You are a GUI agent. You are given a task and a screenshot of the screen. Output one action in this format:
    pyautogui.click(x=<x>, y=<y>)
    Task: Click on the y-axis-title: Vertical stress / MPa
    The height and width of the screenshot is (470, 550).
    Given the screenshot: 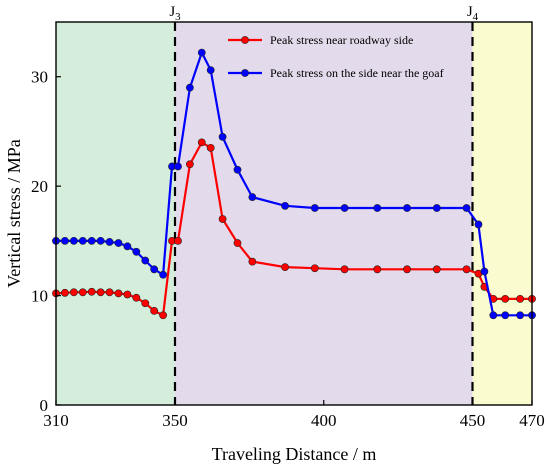 What is the action you would take?
    pyautogui.click(x=14, y=213)
    